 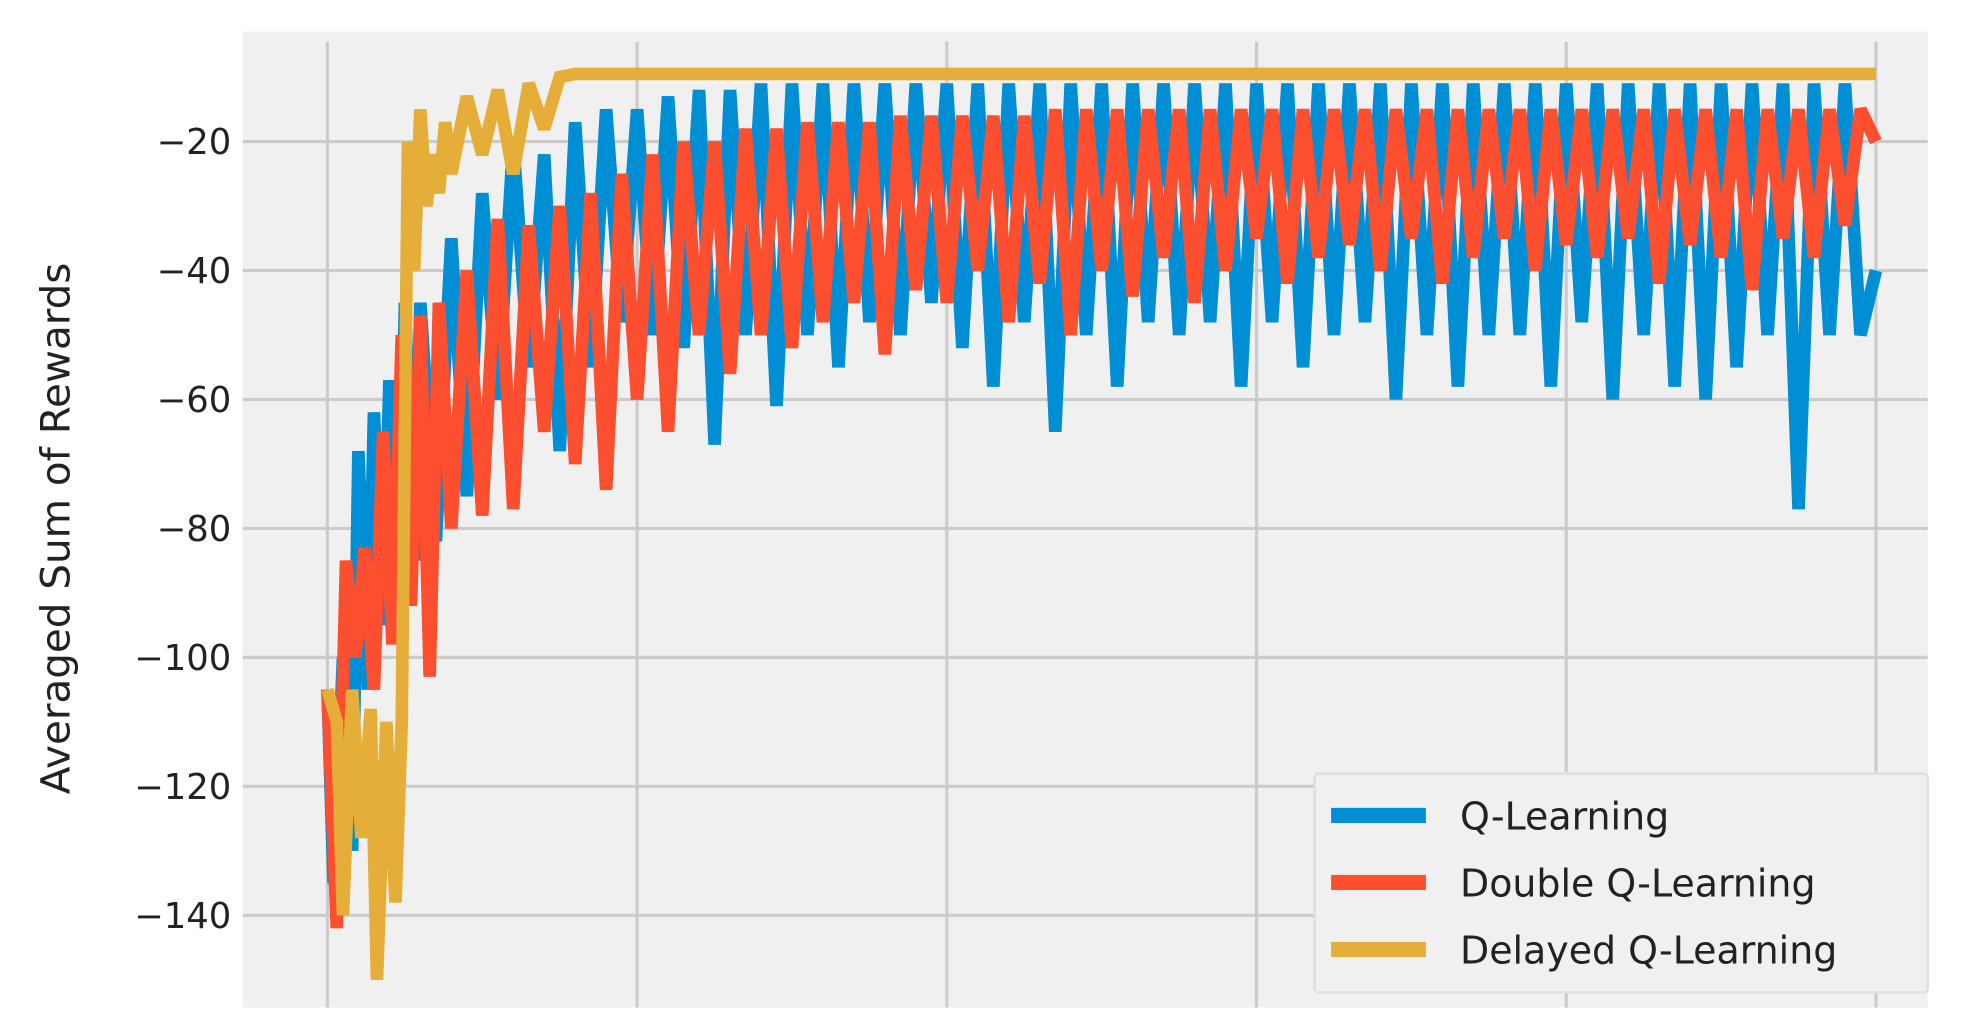 I want to click on y-axis-label: Averaged Sum of Rewards, so click(x=56, y=529).